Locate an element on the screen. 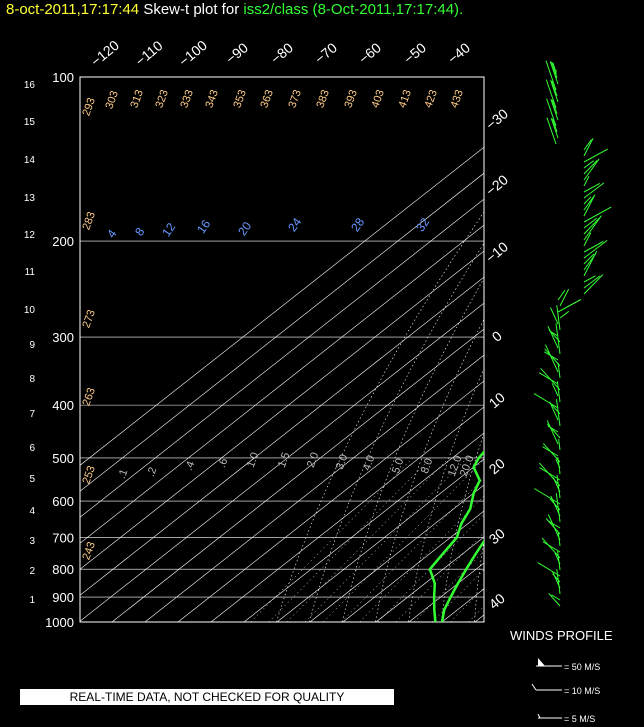  dry-adiabat-label: 373 is located at coordinates (295, 98).